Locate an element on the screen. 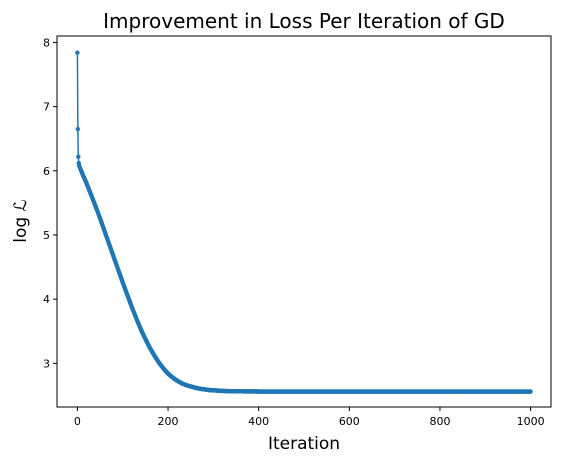 The image size is (563, 464). y-tick-label: 7 is located at coordinates (46, 107).